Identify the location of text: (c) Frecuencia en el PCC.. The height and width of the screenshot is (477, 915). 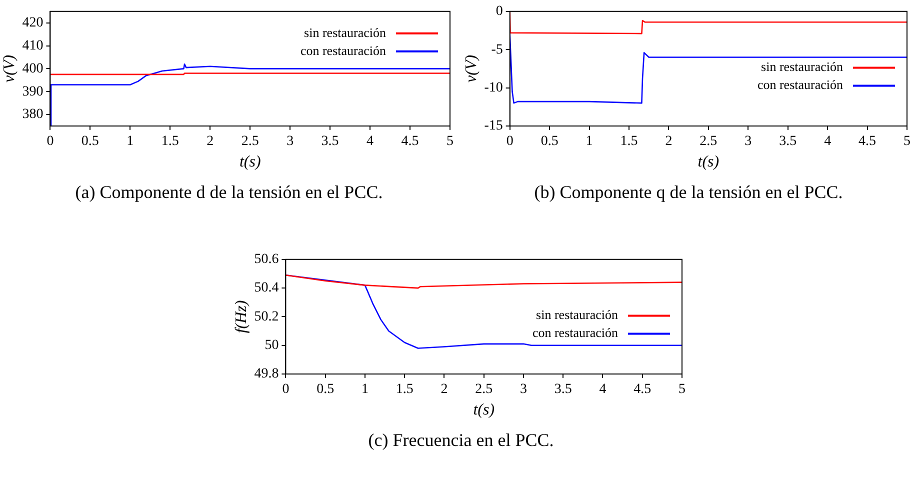
(461, 440).